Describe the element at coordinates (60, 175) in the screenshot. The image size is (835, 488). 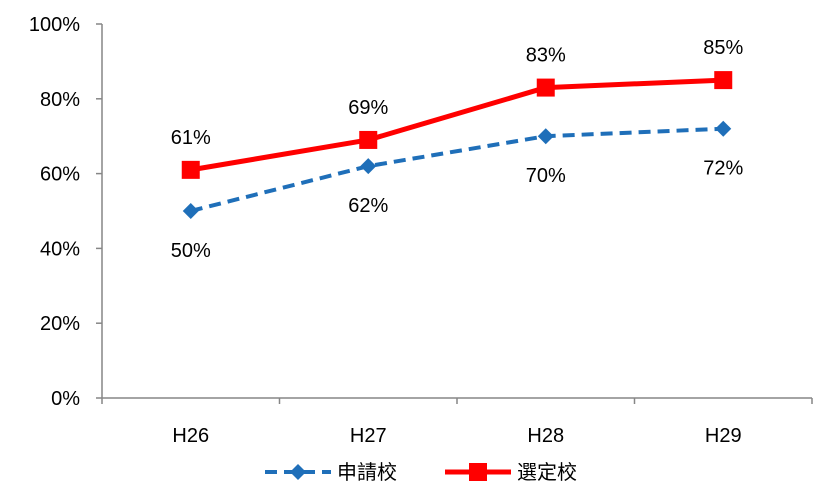
I see `y-tick-label: 60%` at that location.